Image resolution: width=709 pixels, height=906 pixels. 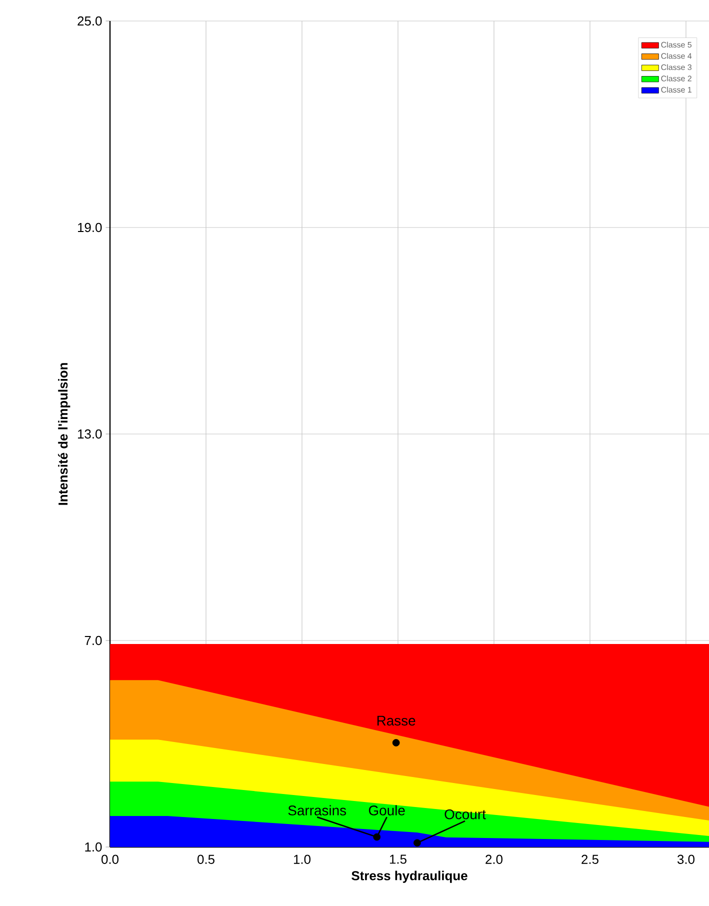 What do you see at coordinates (494, 859) in the screenshot?
I see `x-tick-label: 2.0` at bounding box center [494, 859].